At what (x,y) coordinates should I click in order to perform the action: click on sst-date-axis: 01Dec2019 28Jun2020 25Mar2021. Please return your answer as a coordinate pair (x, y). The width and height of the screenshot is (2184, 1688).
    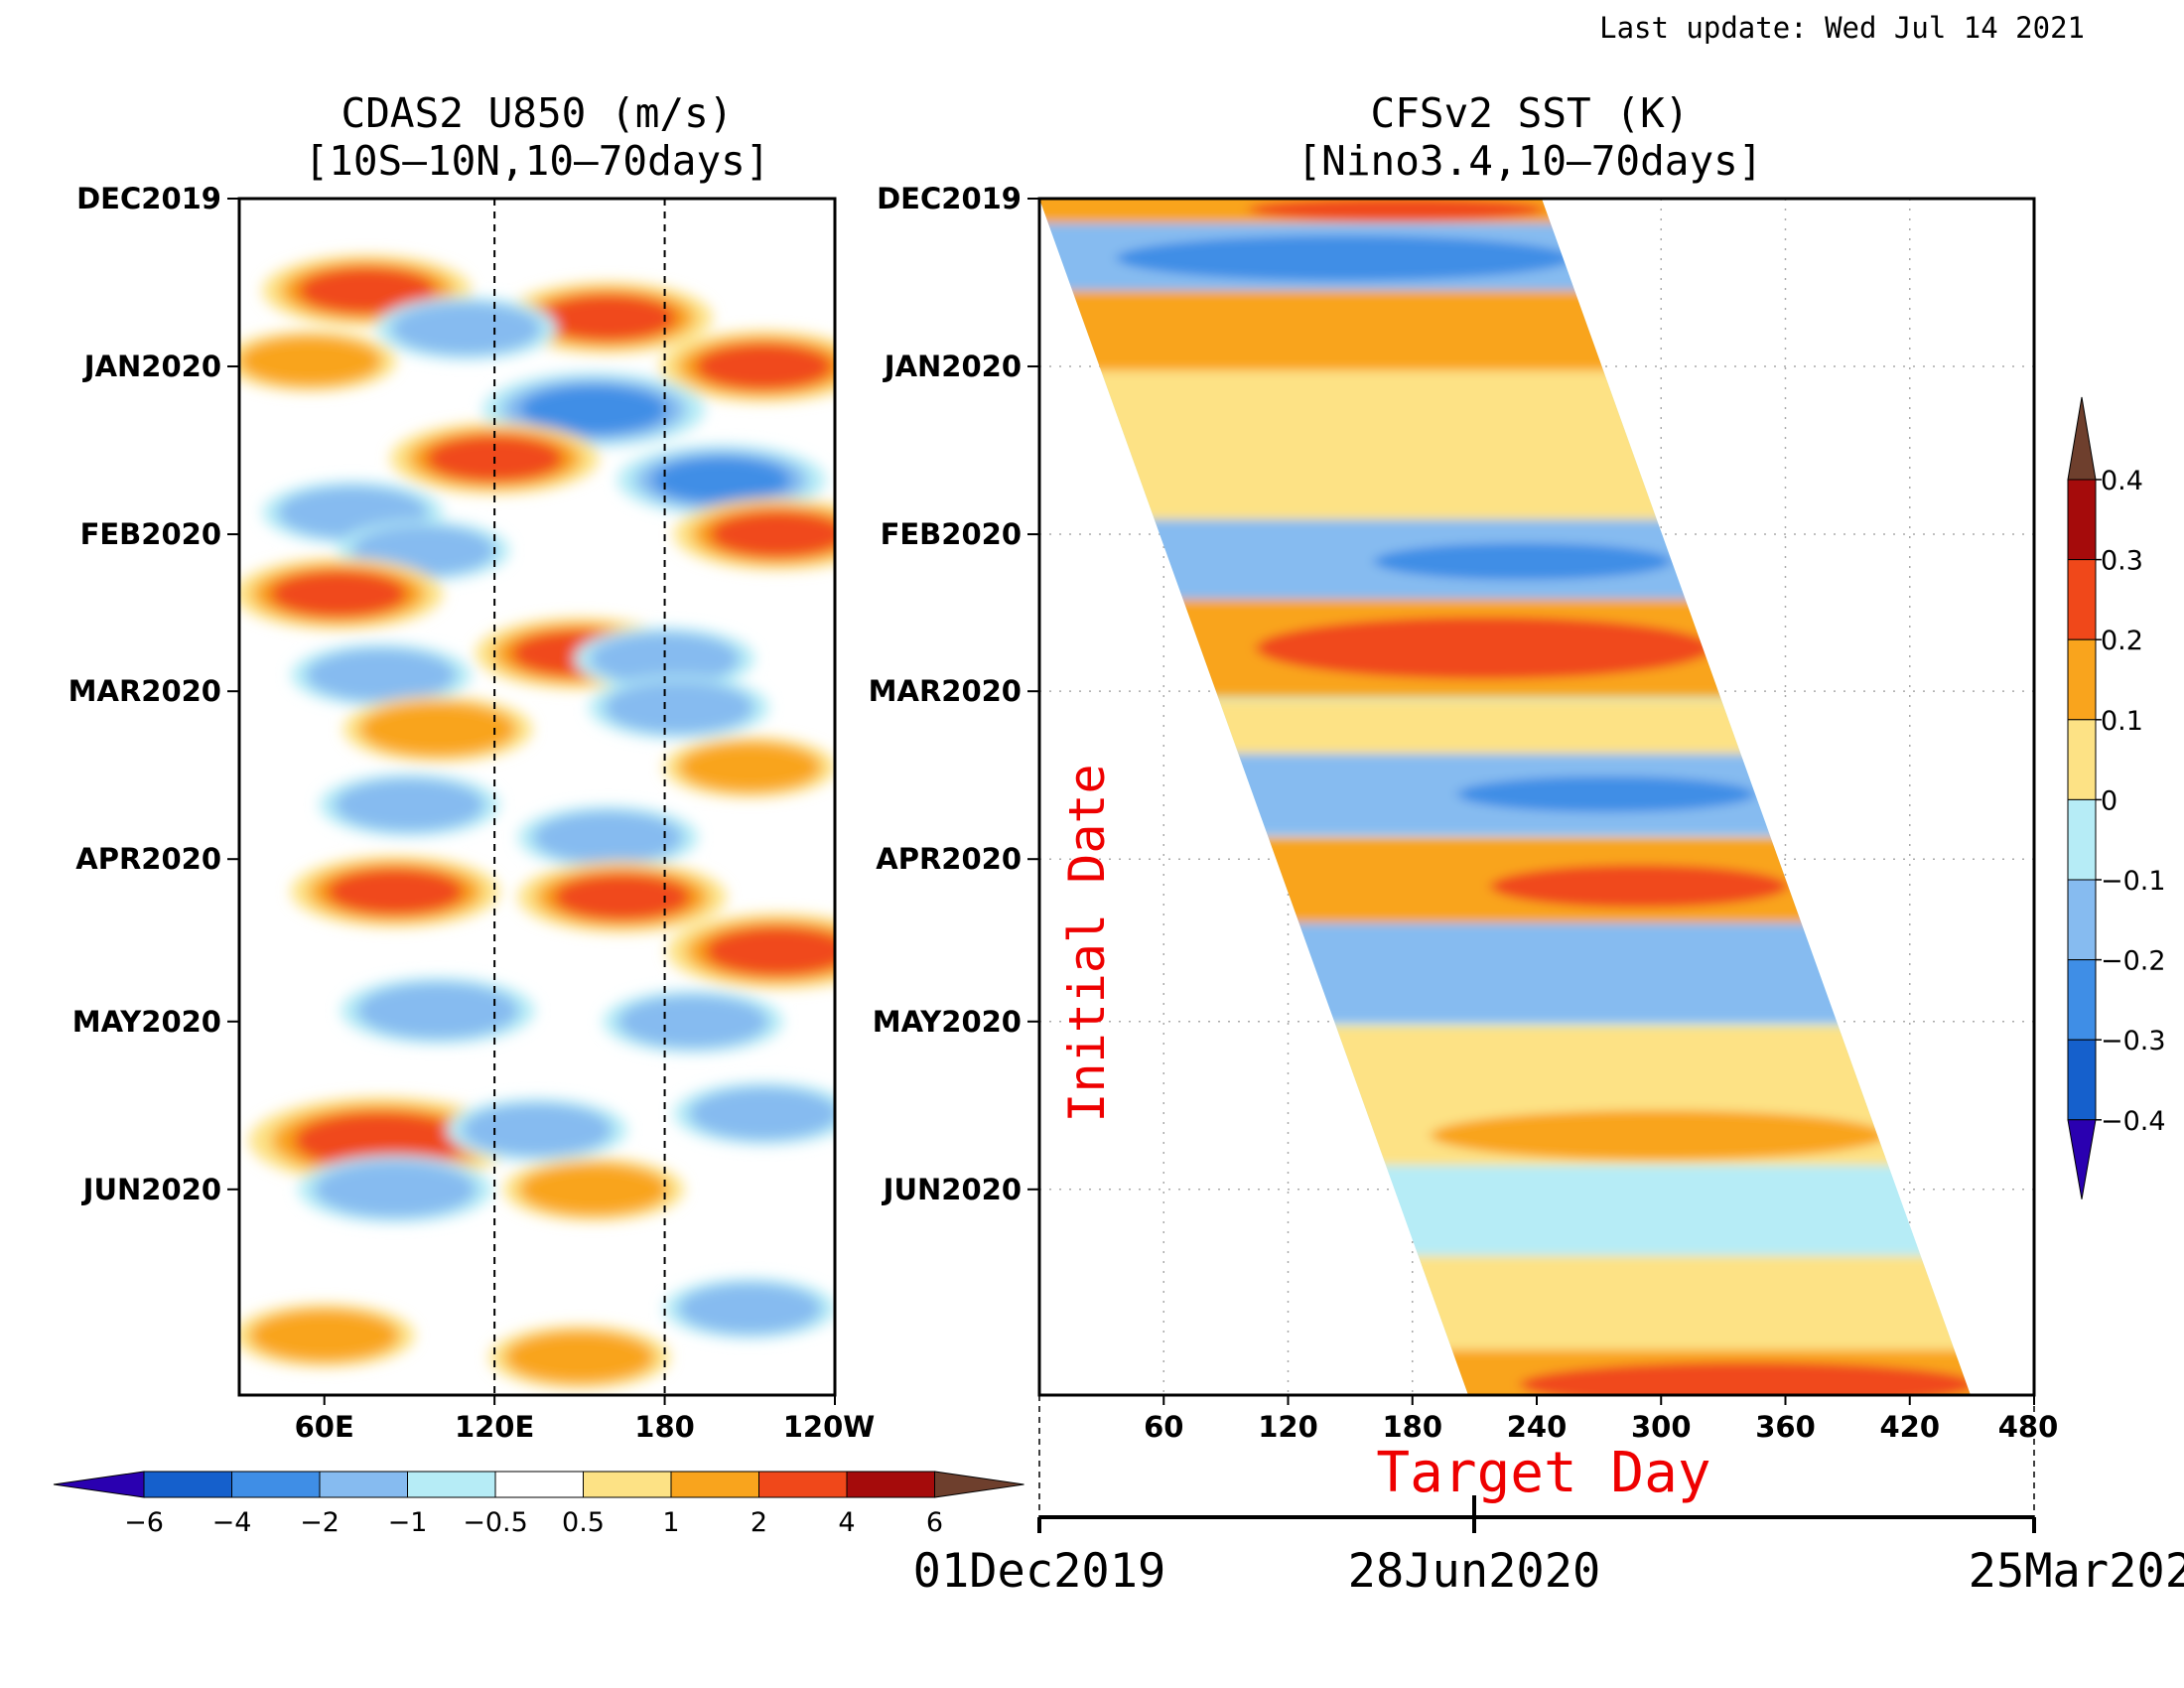
    Looking at the image, I should click on (1548, 1497).